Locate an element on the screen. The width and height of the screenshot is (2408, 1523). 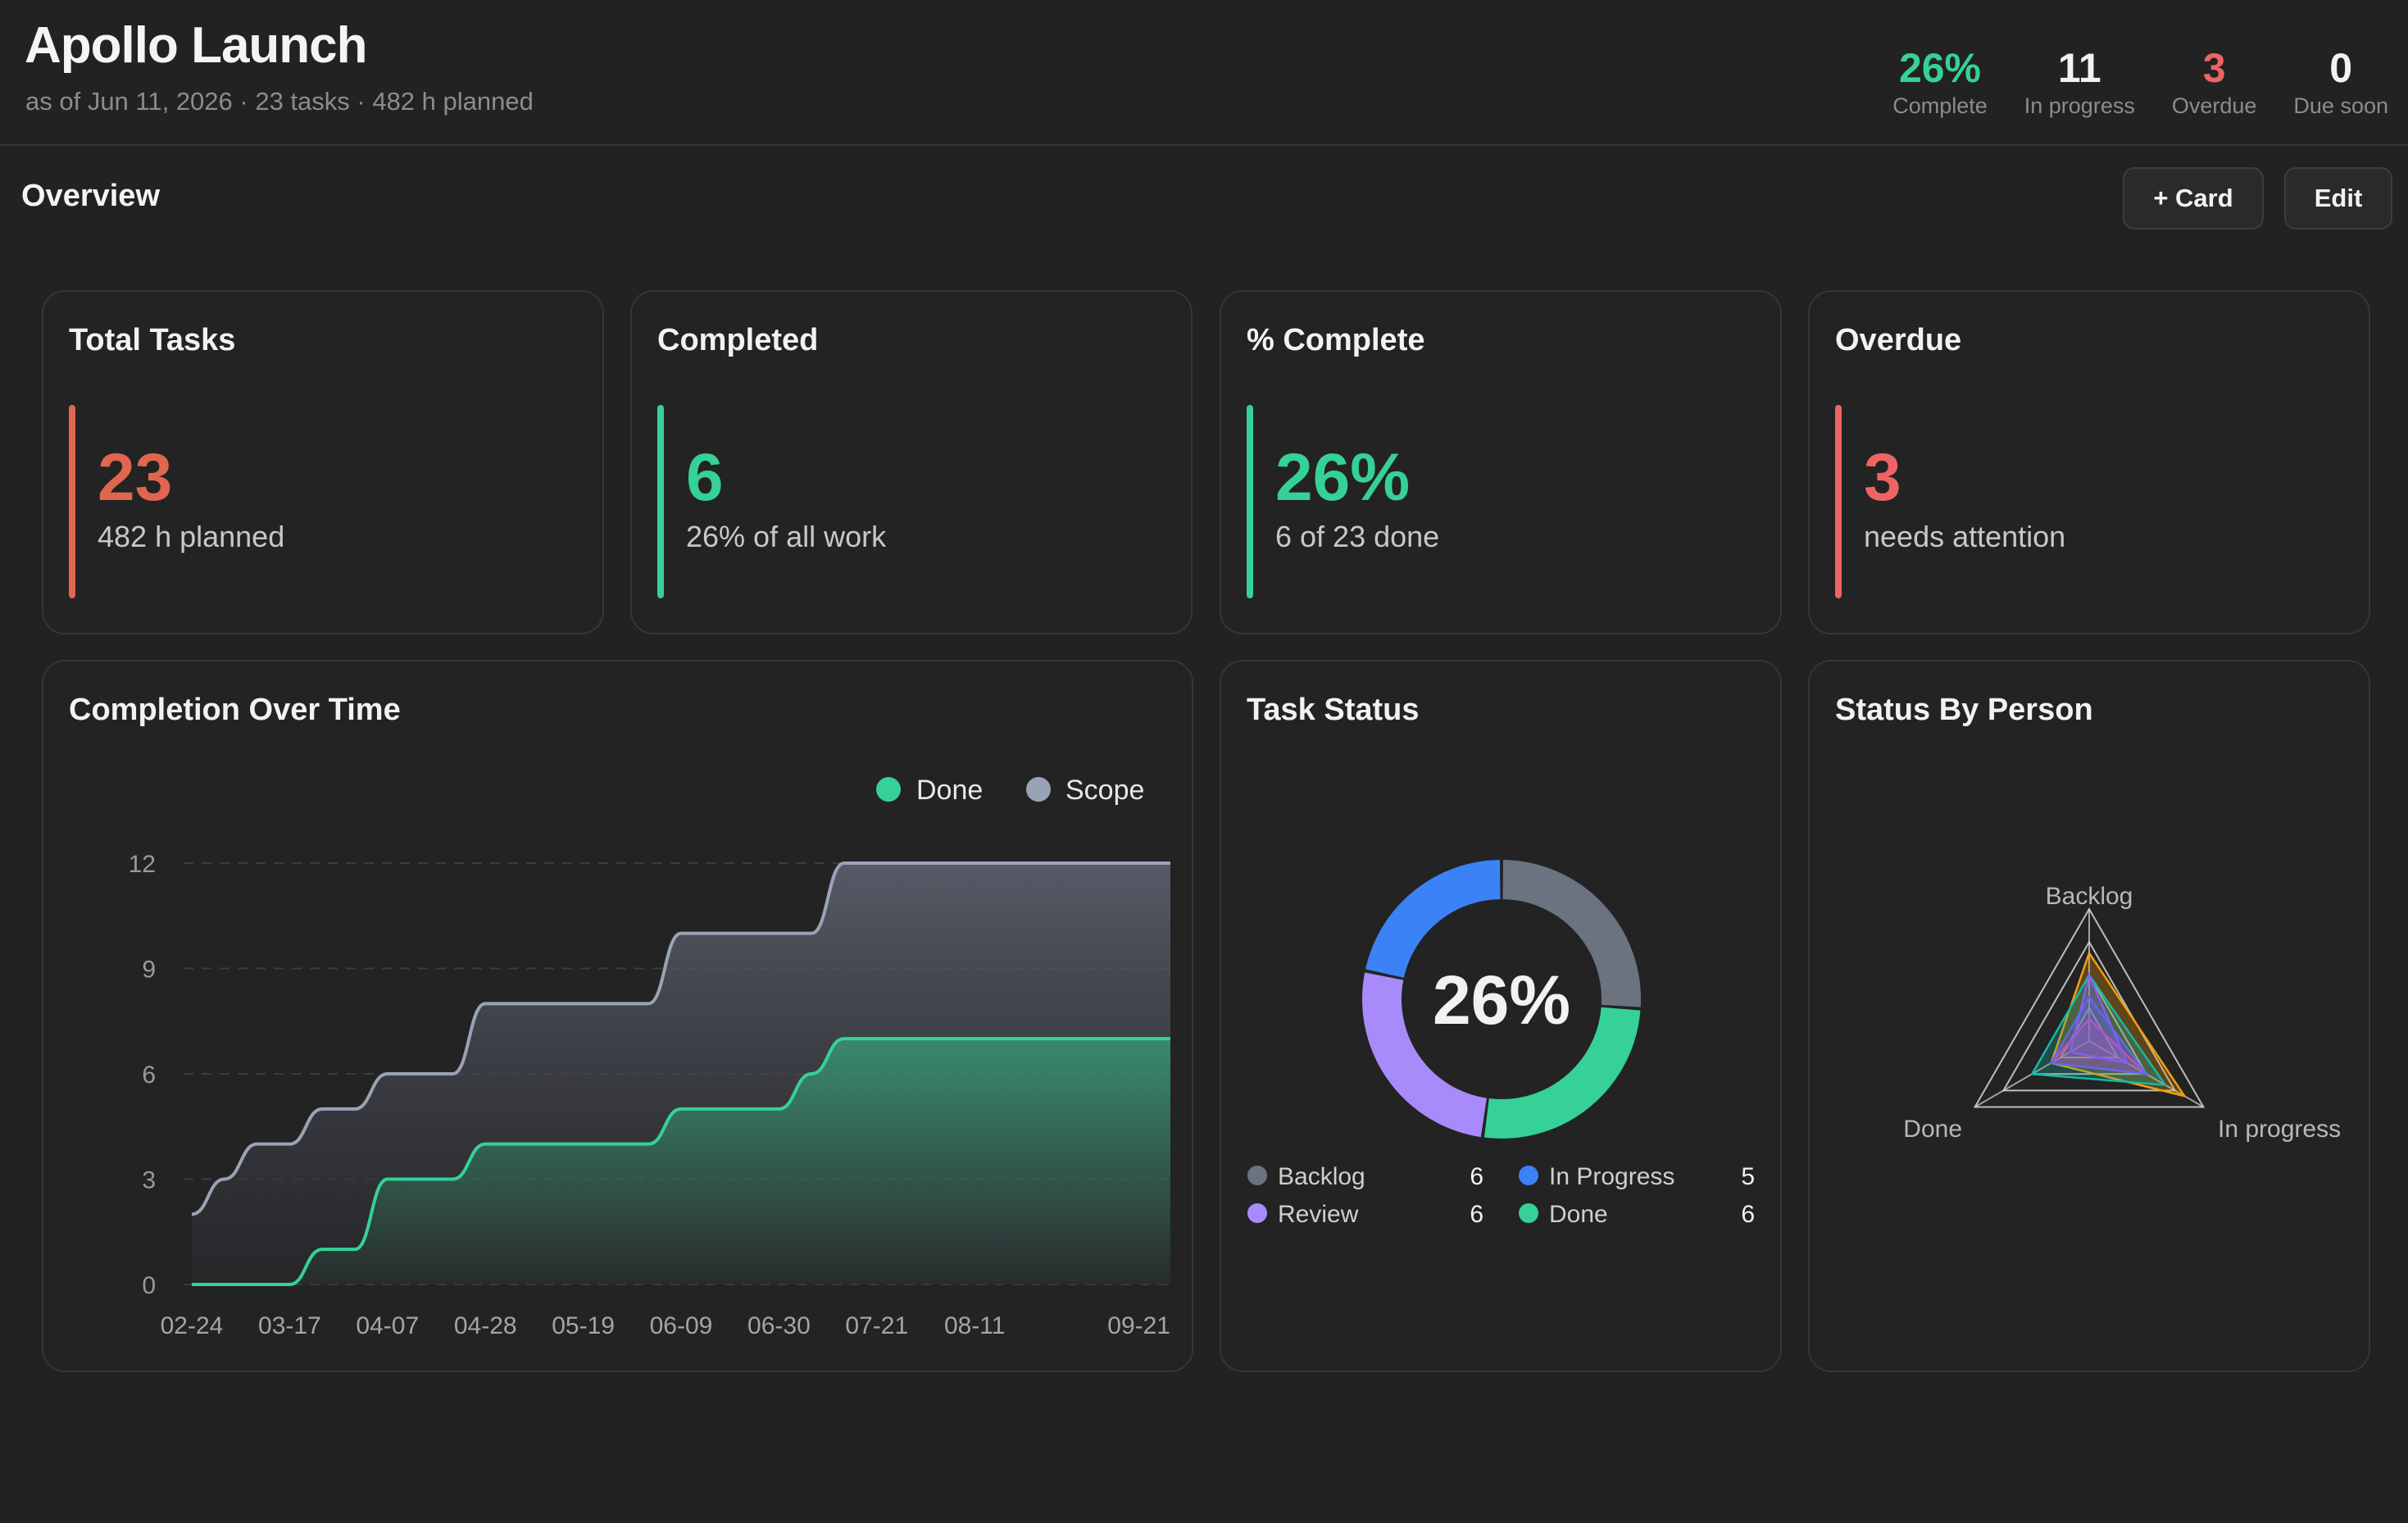
donut-slice-backlog is located at coordinates (1571, 933).